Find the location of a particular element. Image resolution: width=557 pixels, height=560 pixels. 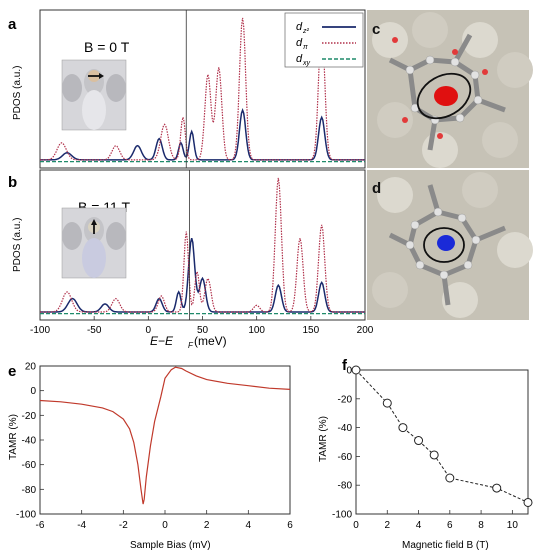

panel-b-inset: B = 11 T is located at coordinates (95, 239).